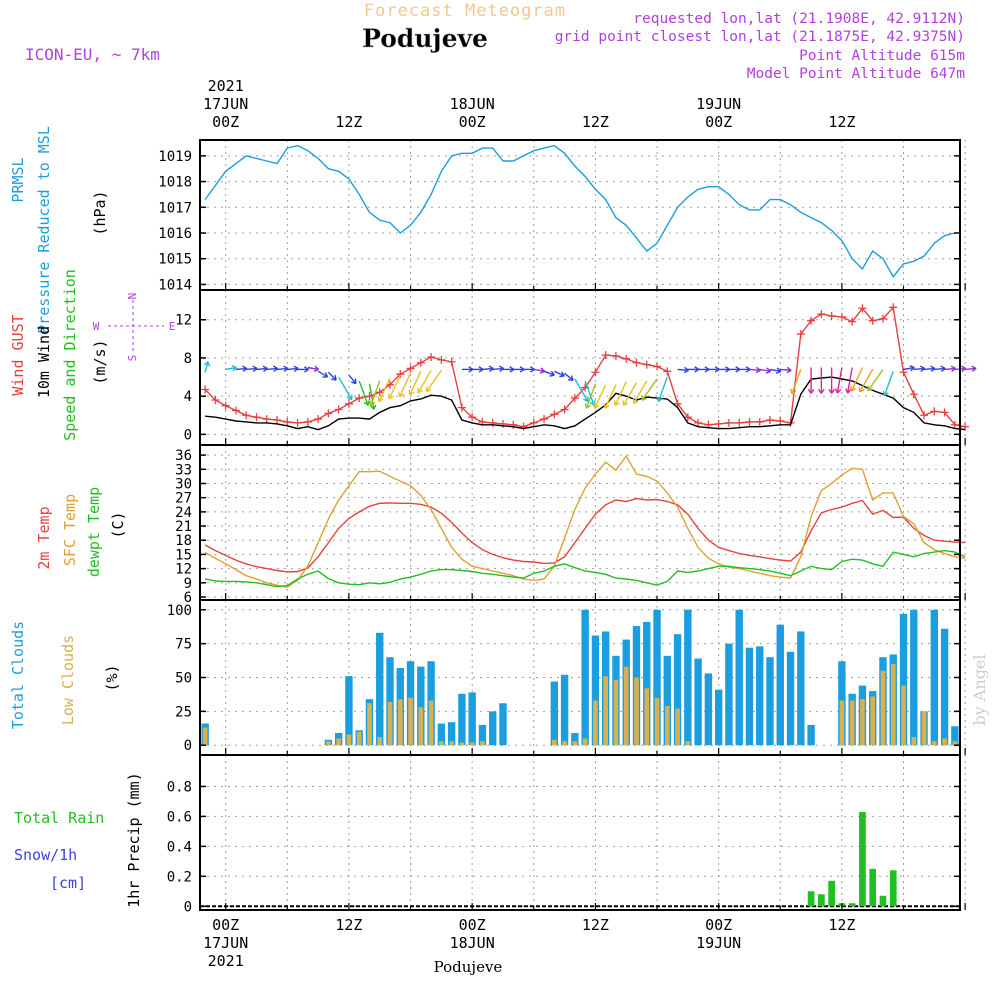 Image resolution: width=1000 pixels, height=1004 pixels. Describe the element at coordinates (183, 484) in the screenshot. I see `y-tick-label: 30` at that location.